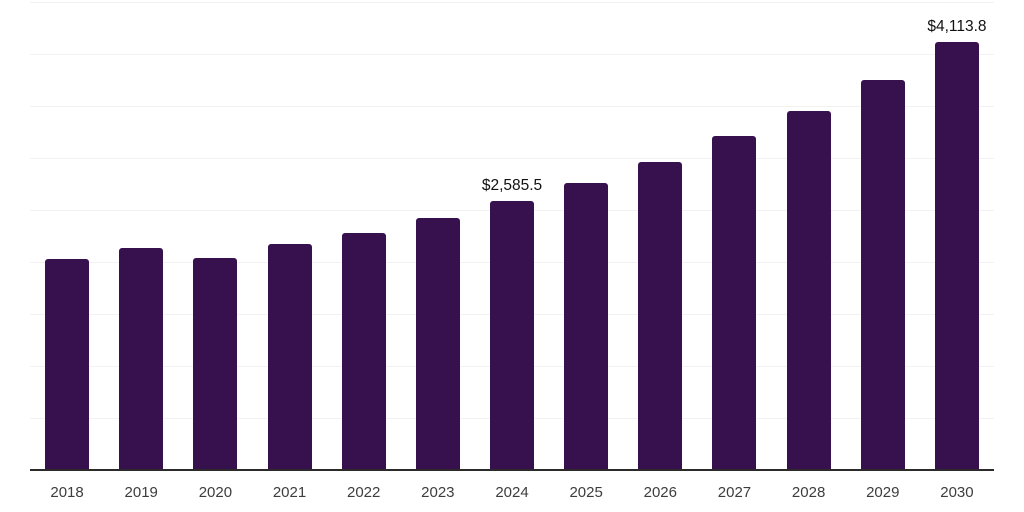  I want to click on bar-2019, so click(141, 358).